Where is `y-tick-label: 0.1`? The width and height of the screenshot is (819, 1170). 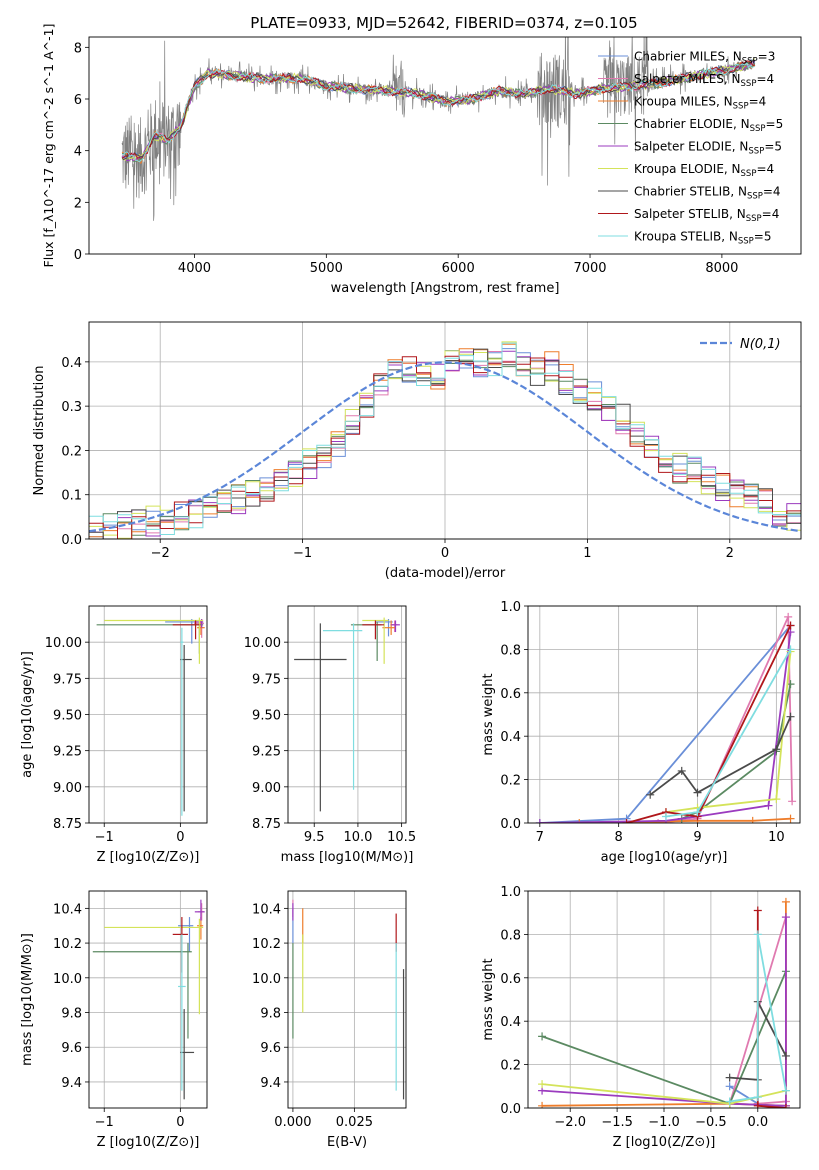
y-tick-label: 0.1 is located at coordinates (71, 496).